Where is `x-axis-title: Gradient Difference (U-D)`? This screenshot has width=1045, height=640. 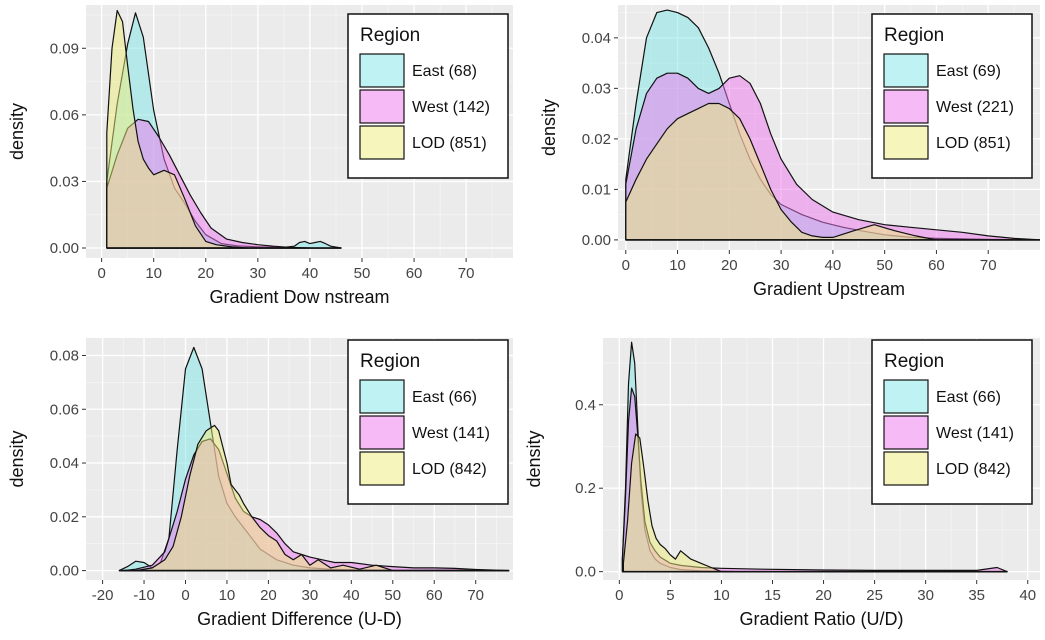
x-axis-title: Gradient Difference (U-D) is located at coordinates (299, 619).